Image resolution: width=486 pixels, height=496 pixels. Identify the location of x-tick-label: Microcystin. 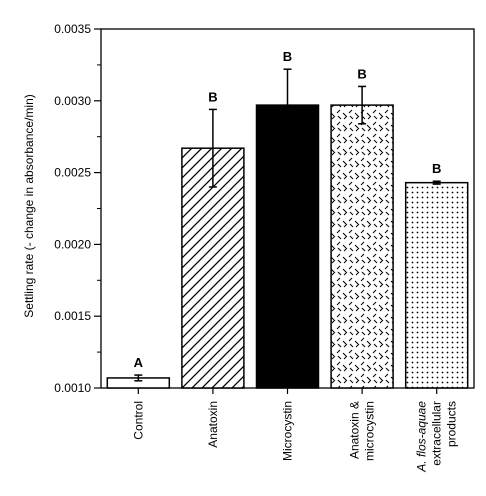
(288, 431).